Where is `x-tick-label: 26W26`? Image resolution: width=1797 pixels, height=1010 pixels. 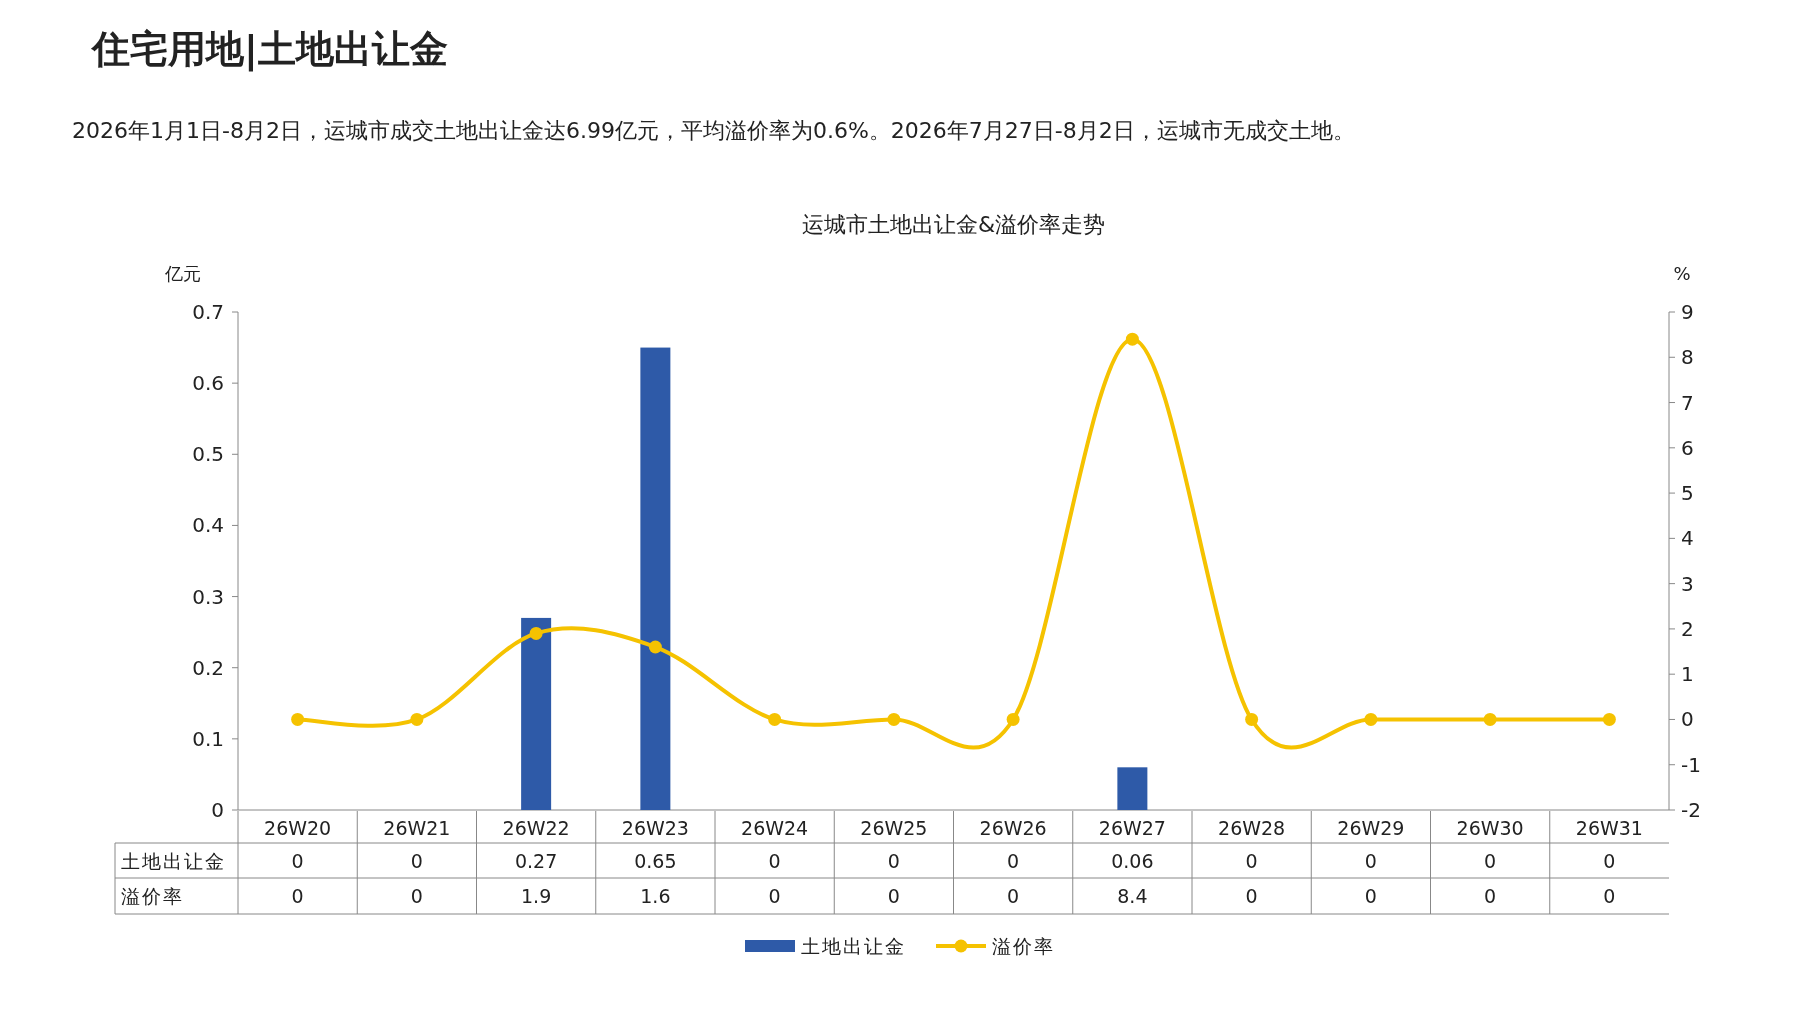 x-tick-label: 26W26 is located at coordinates (1013, 828).